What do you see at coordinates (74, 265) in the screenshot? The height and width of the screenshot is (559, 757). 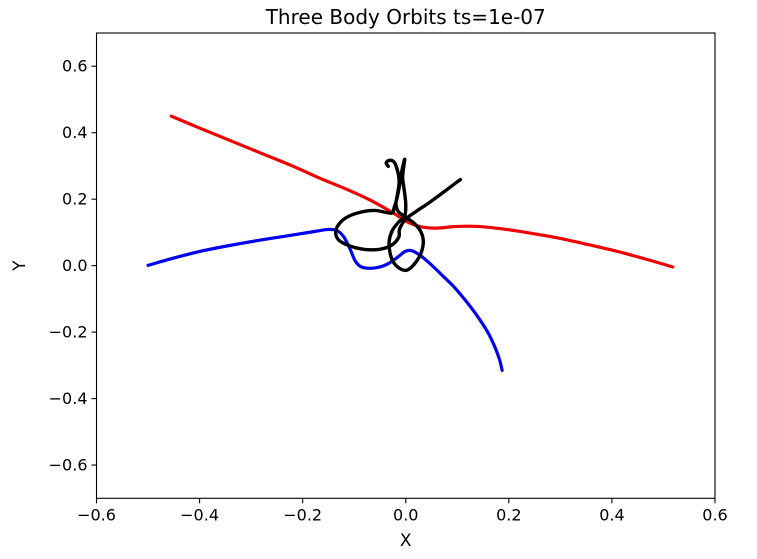 I see `y-tick-label: 0.0` at bounding box center [74, 265].